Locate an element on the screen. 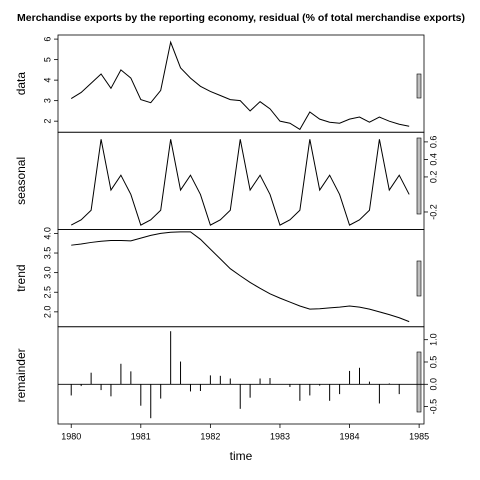 This screenshot has height=480, width=480. panel-label: seasonal is located at coordinates (21, 181).